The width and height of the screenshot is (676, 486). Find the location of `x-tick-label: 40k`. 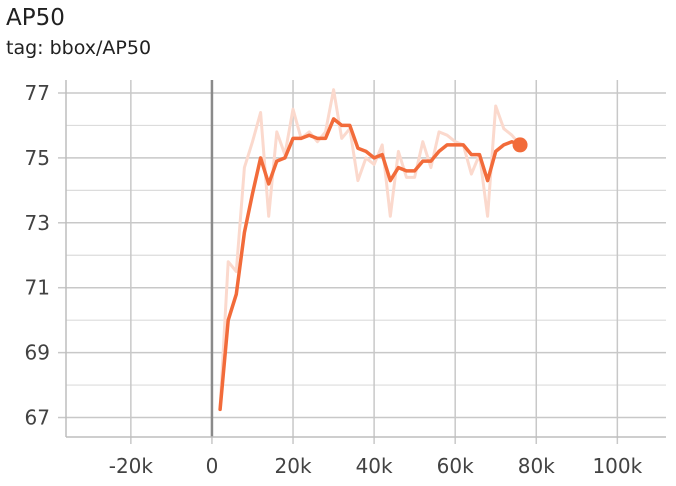

x-tick-label: 40k is located at coordinates (374, 466).